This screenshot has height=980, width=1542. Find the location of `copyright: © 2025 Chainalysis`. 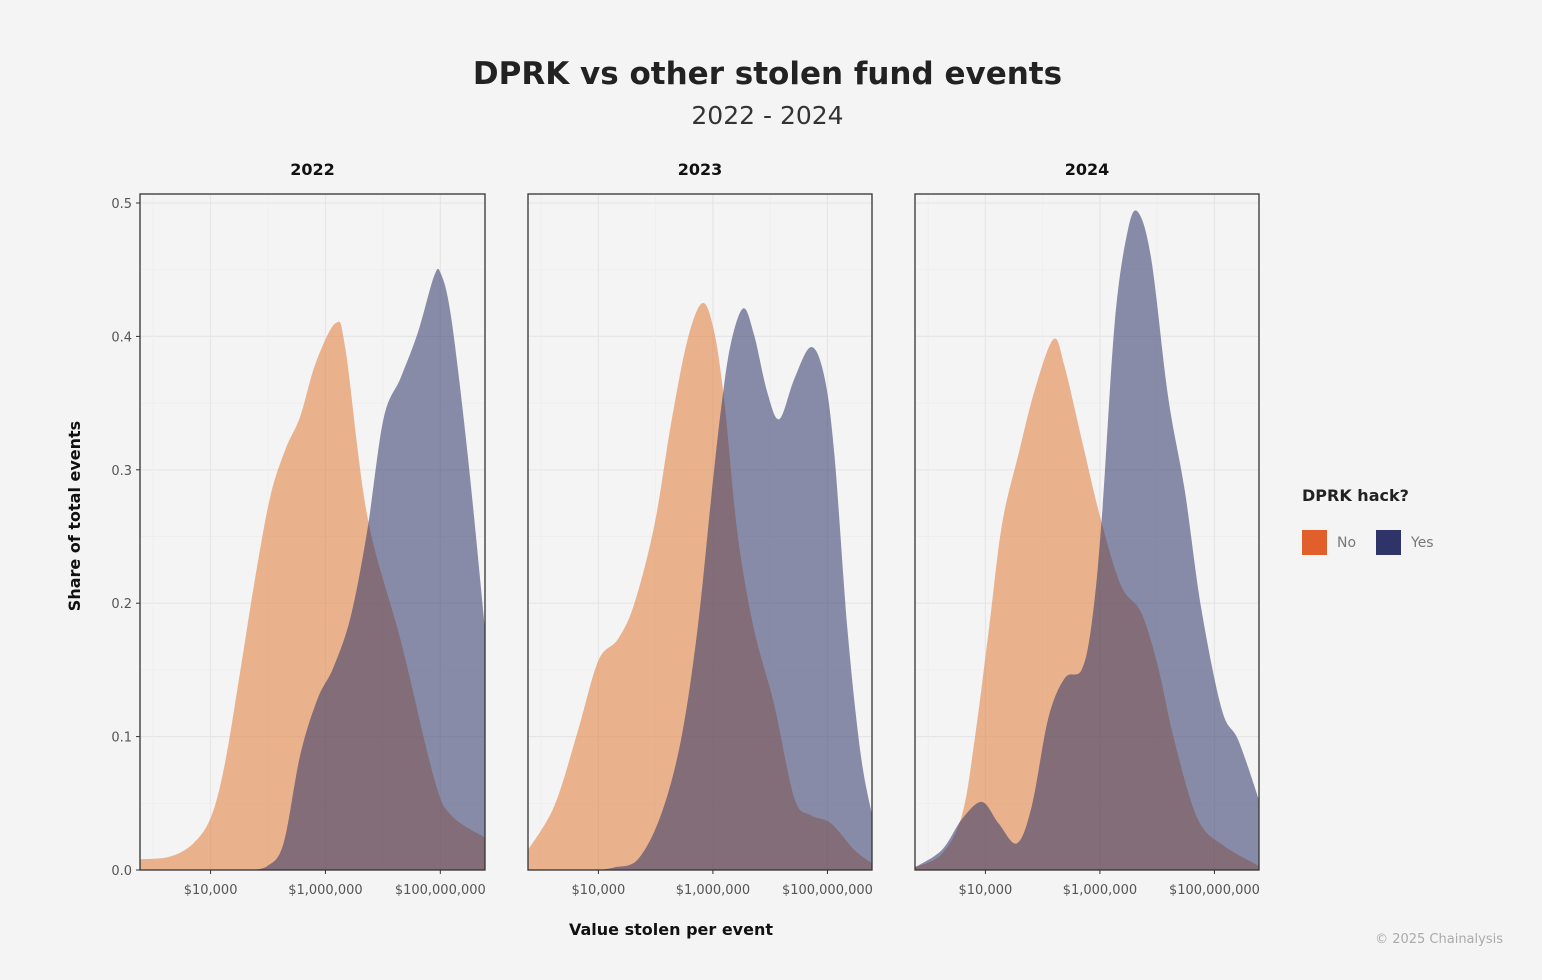

copyright: © 2025 Chainalysis is located at coordinates (1439, 939).